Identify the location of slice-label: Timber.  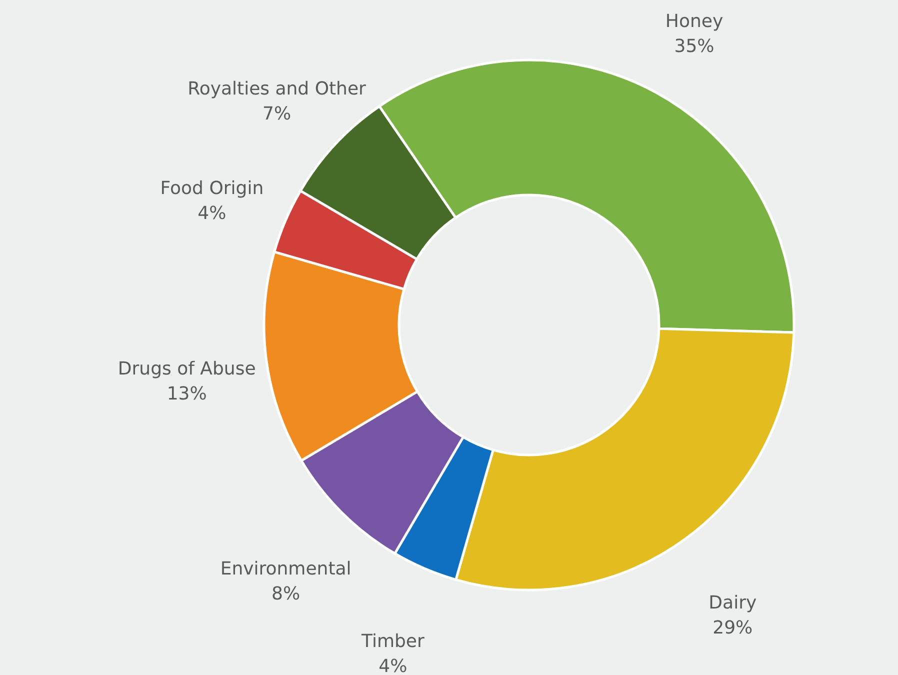
(392, 641).